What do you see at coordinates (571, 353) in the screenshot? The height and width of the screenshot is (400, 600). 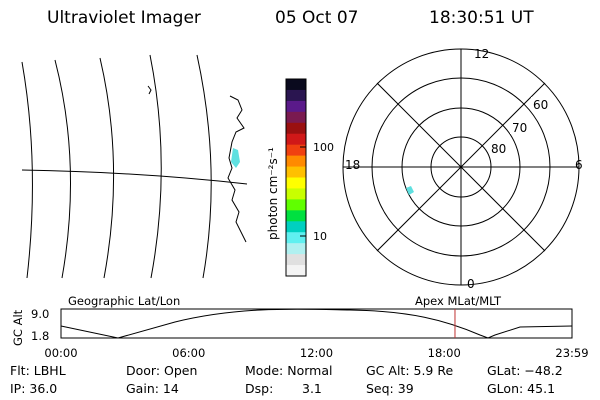 I see `time-tick-label: 23:59` at bounding box center [571, 353].